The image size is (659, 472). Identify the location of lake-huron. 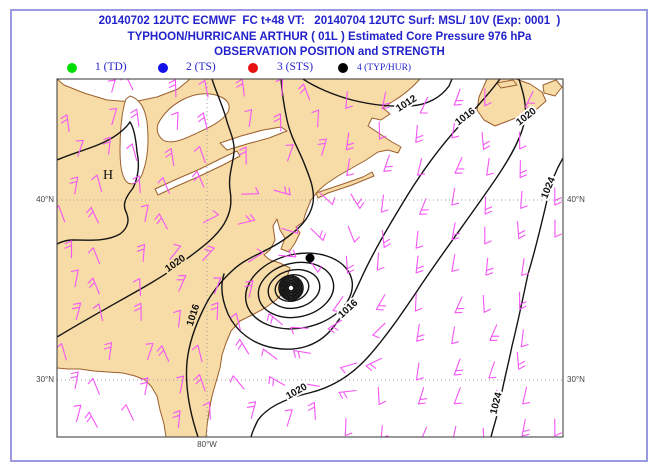
(193, 118).